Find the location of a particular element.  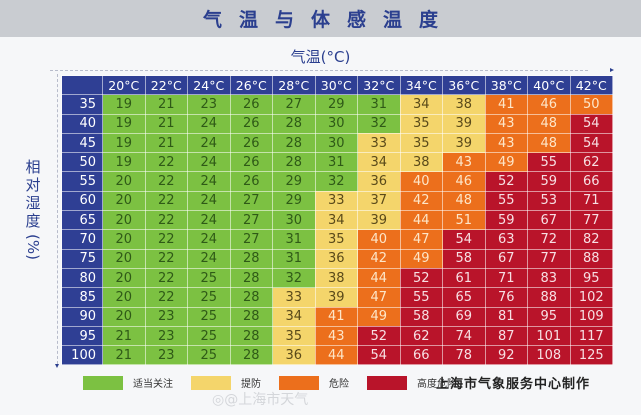

table-row: 100 21 23 25 28 36 44 54 66 78 92 108 125 is located at coordinates (337, 355).